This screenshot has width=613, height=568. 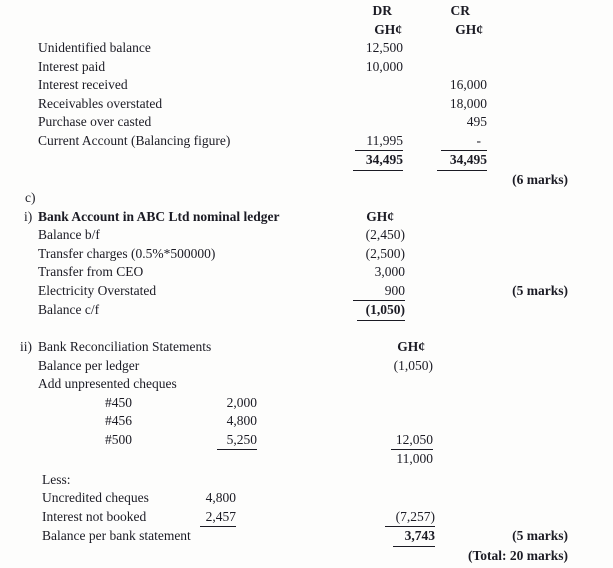 I want to click on statement-row: Balance per ledger (1,050), so click(x=306, y=366).